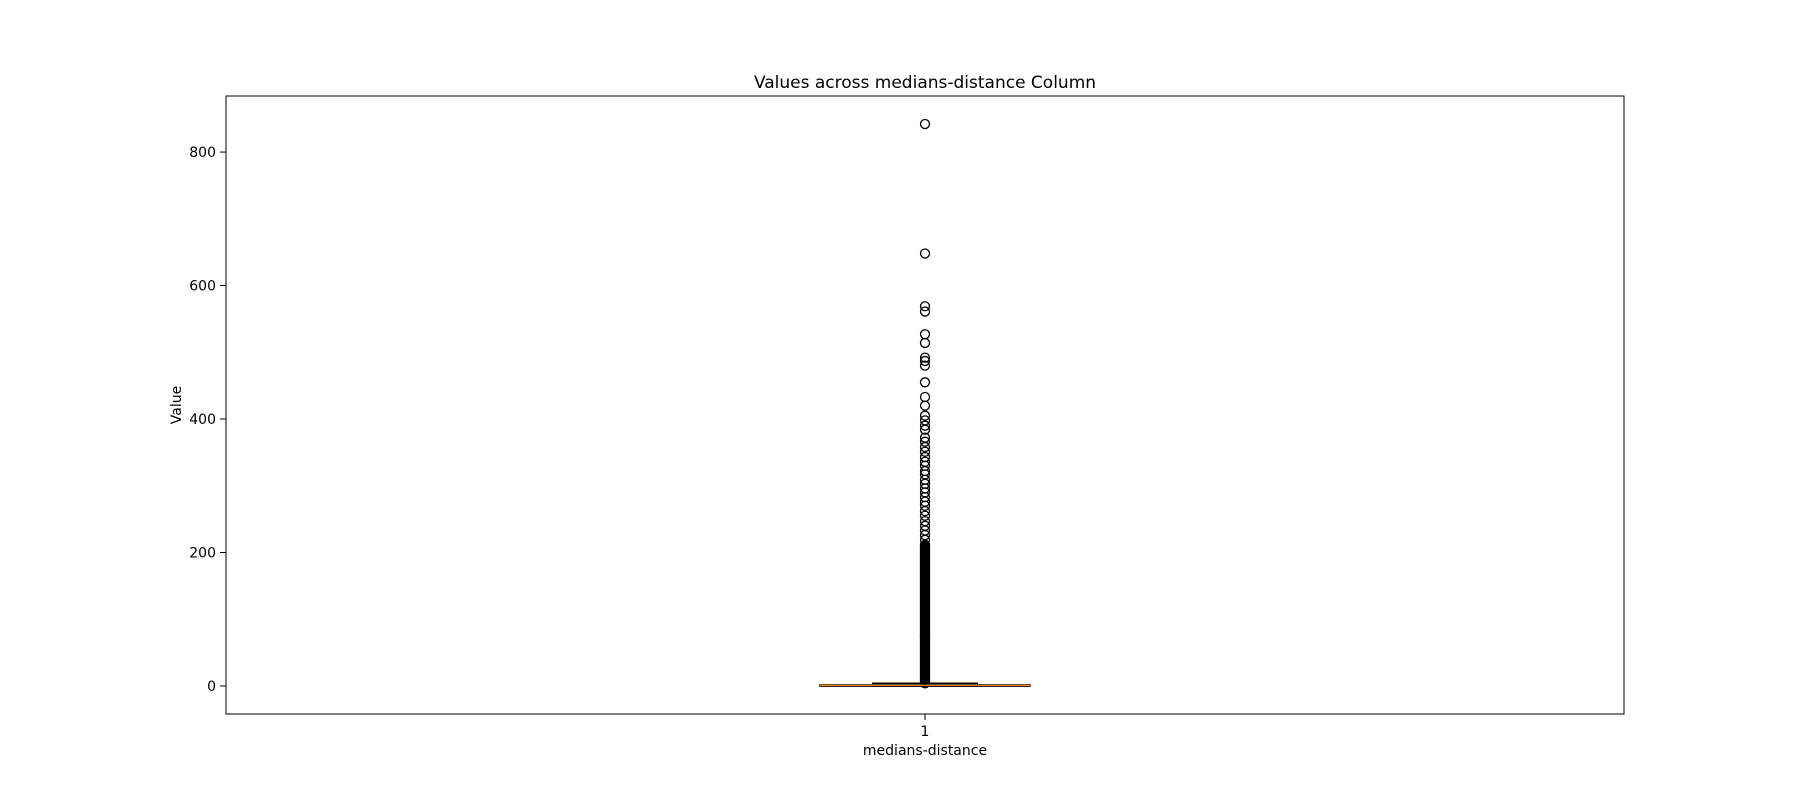 This screenshot has height=800, width=1800. What do you see at coordinates (202, 153) in the screenshot?
I see `y-tick-label: 800` at bounding box center [202, 153].